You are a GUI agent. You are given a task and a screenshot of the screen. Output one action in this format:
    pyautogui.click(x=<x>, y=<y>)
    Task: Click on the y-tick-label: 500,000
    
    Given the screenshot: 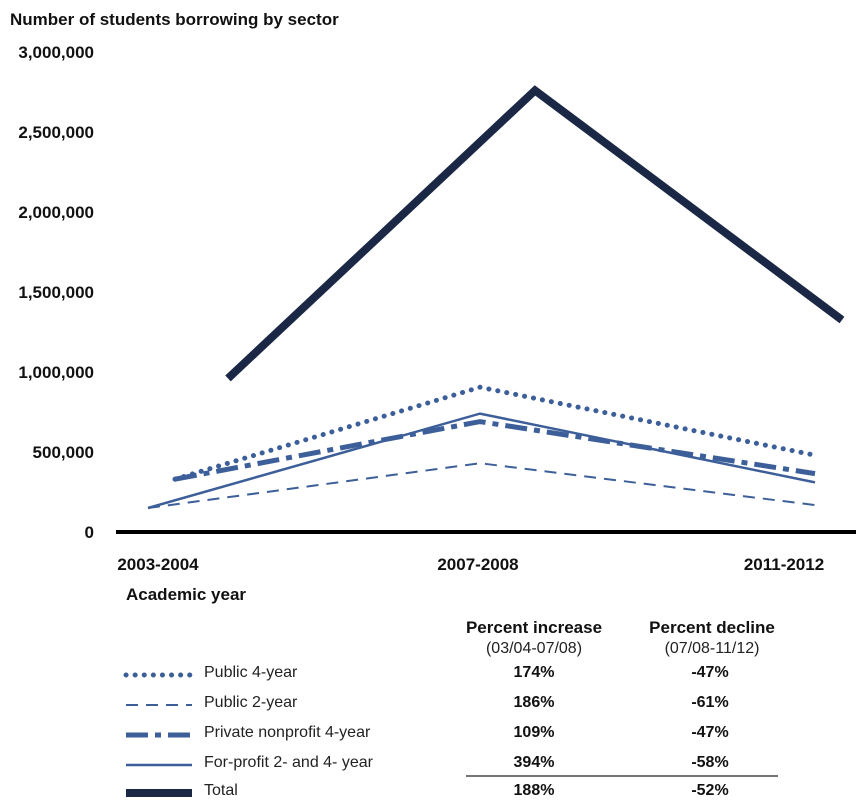 What is the action you would take?
    pyautogui.click(x=63, y=452)
    